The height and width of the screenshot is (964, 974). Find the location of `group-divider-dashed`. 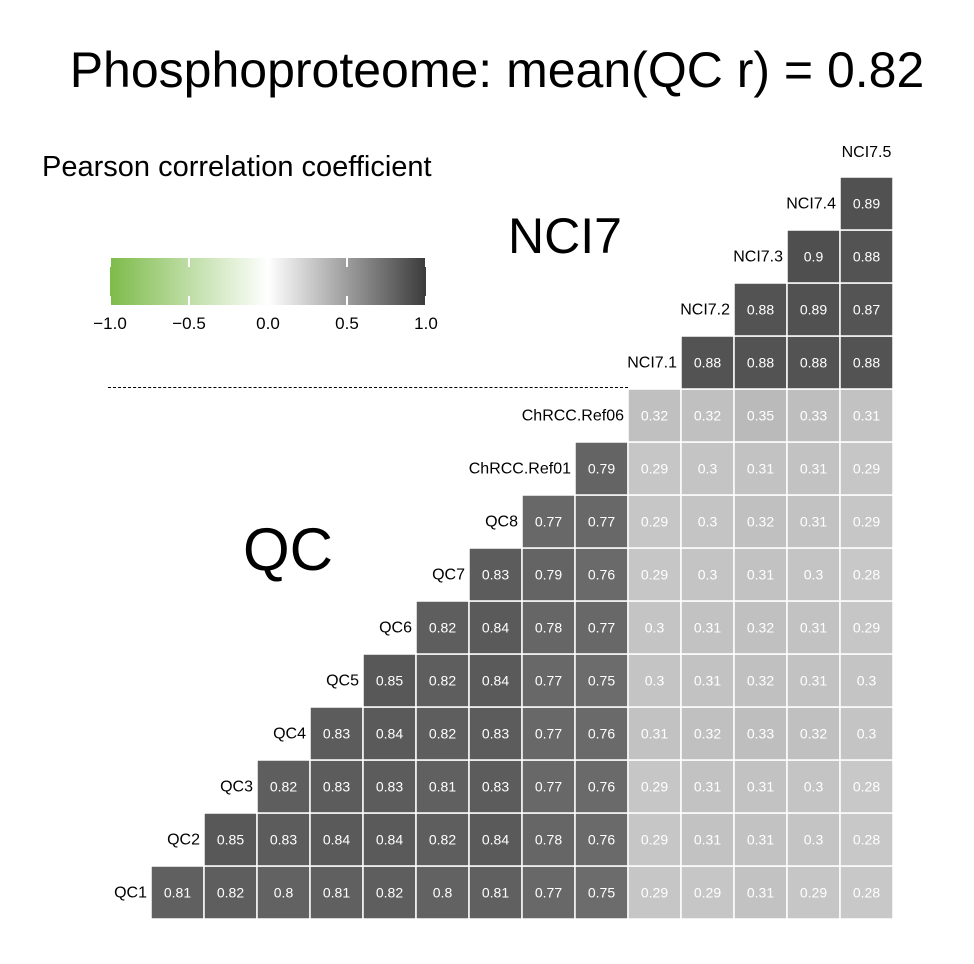

group-divider-dashed is located at coordinates (368, 387).